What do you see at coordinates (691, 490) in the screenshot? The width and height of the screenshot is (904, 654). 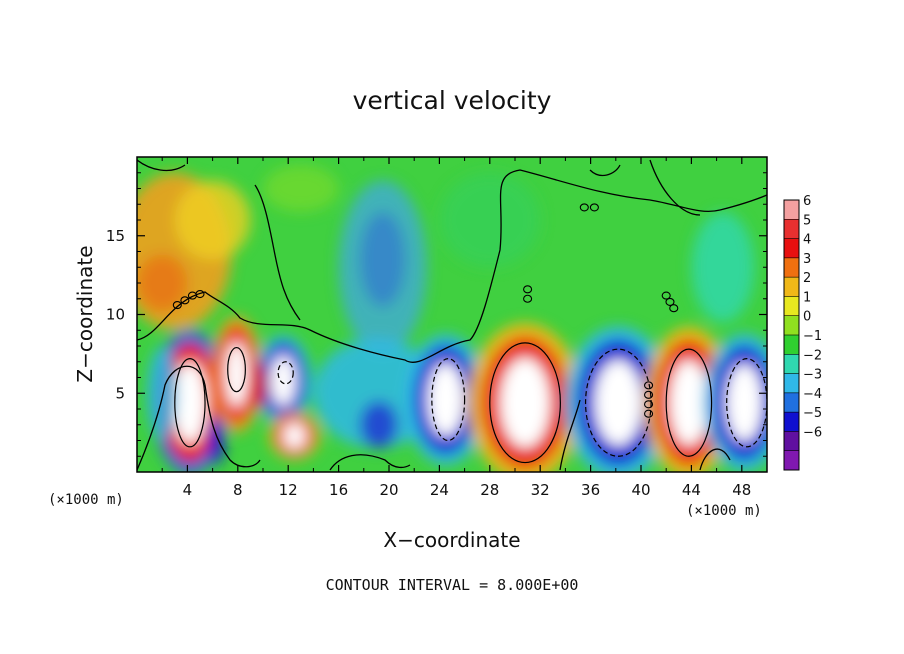 I see `x-tick-label: 44` at bounding box center [691, 490].